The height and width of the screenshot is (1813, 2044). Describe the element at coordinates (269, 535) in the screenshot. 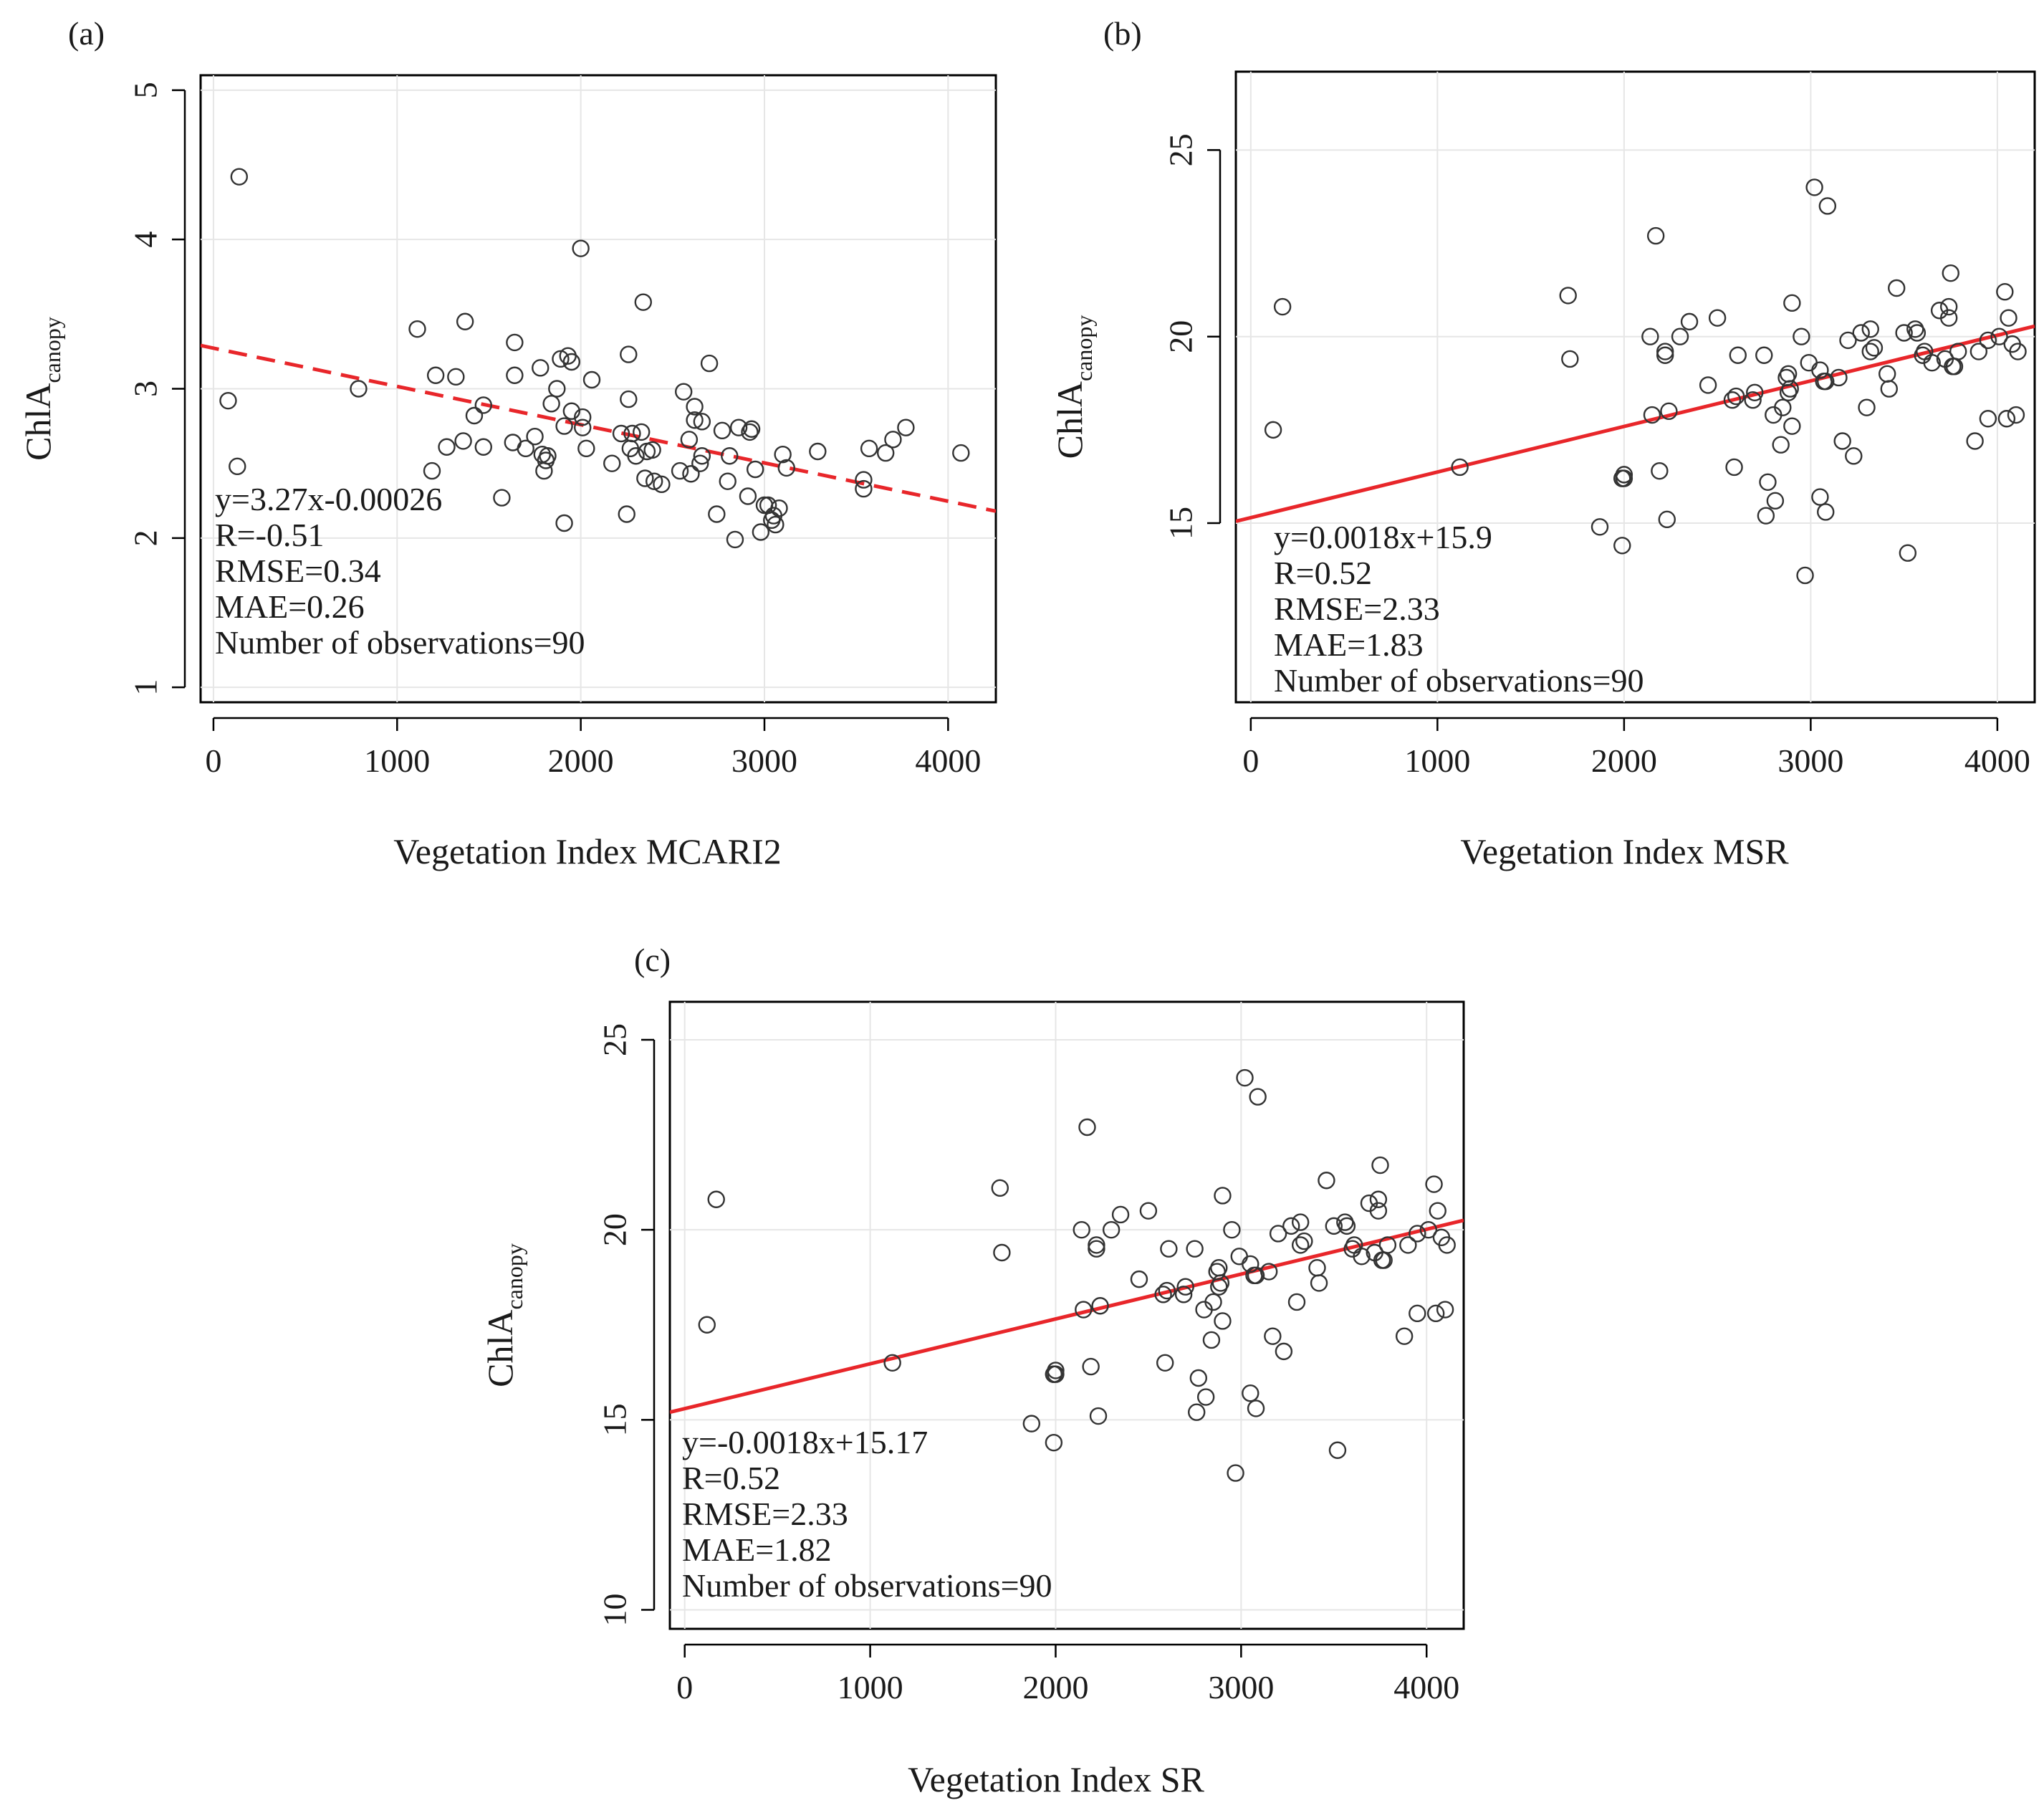

I see `stat-text: R=-0.51` at that location.